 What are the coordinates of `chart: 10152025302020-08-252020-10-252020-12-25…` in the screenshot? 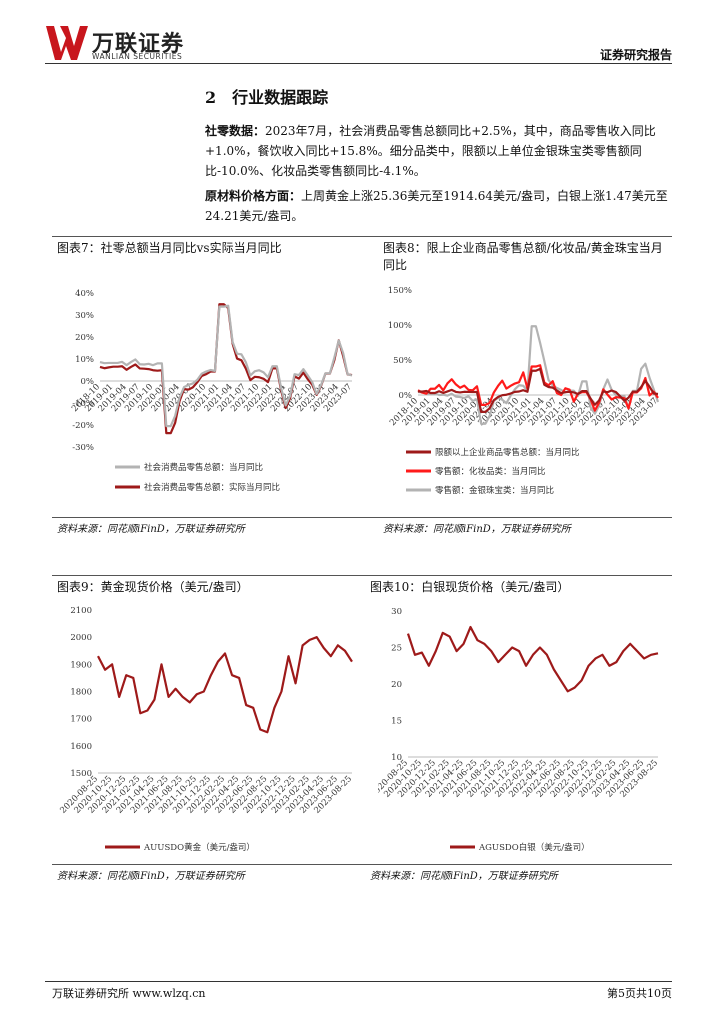 It's located at (519, 730).